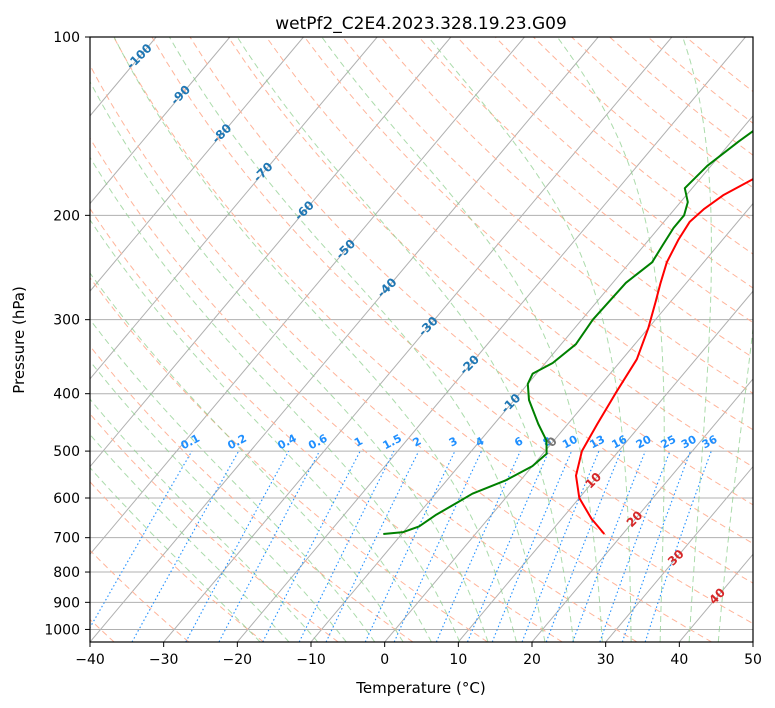 The width and height of the screenshot is (775, 708). I want to click on y-axis: 100 200 300 400 500 600 700 800 900 1000, so click(67, 334).